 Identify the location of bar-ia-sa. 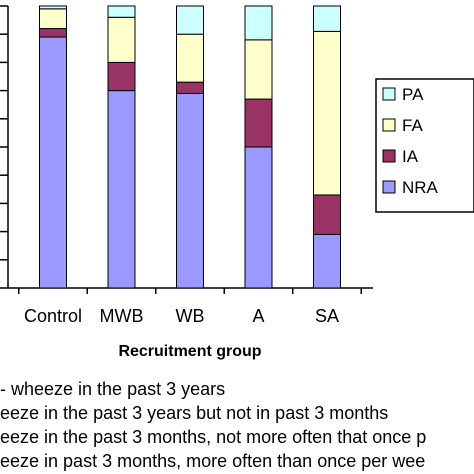
(327, 214).